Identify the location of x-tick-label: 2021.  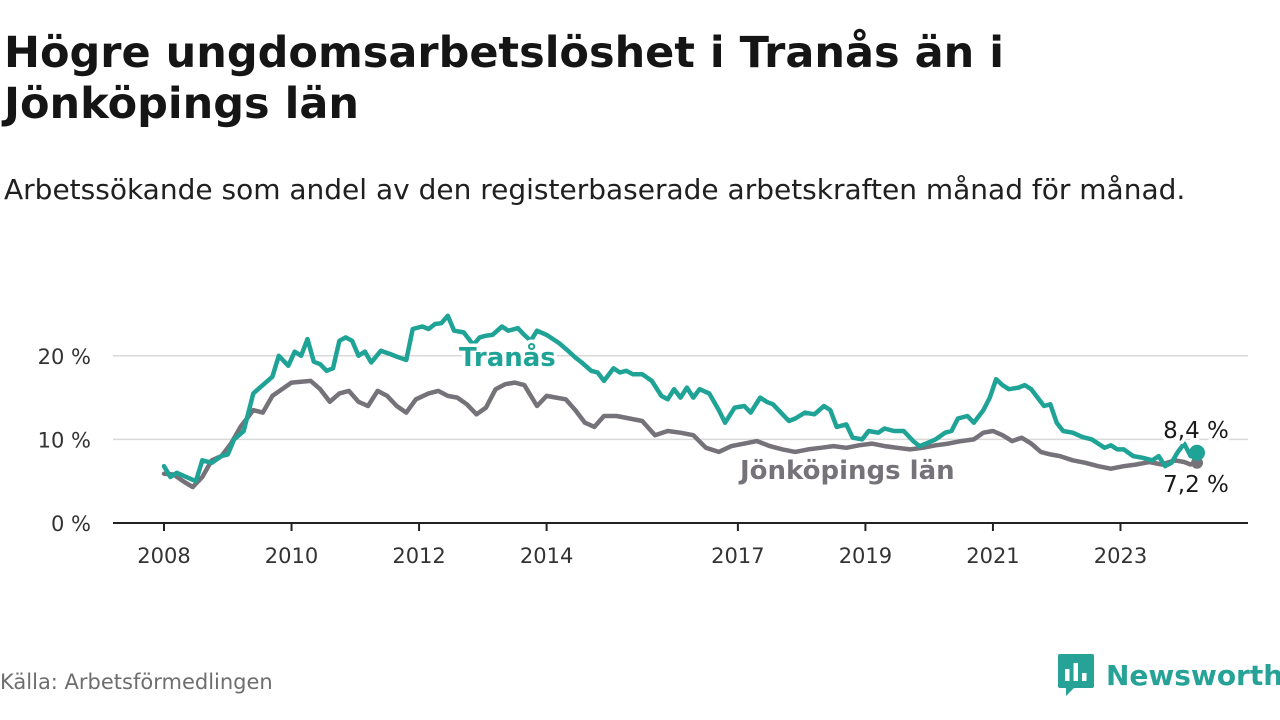
(992, 556).